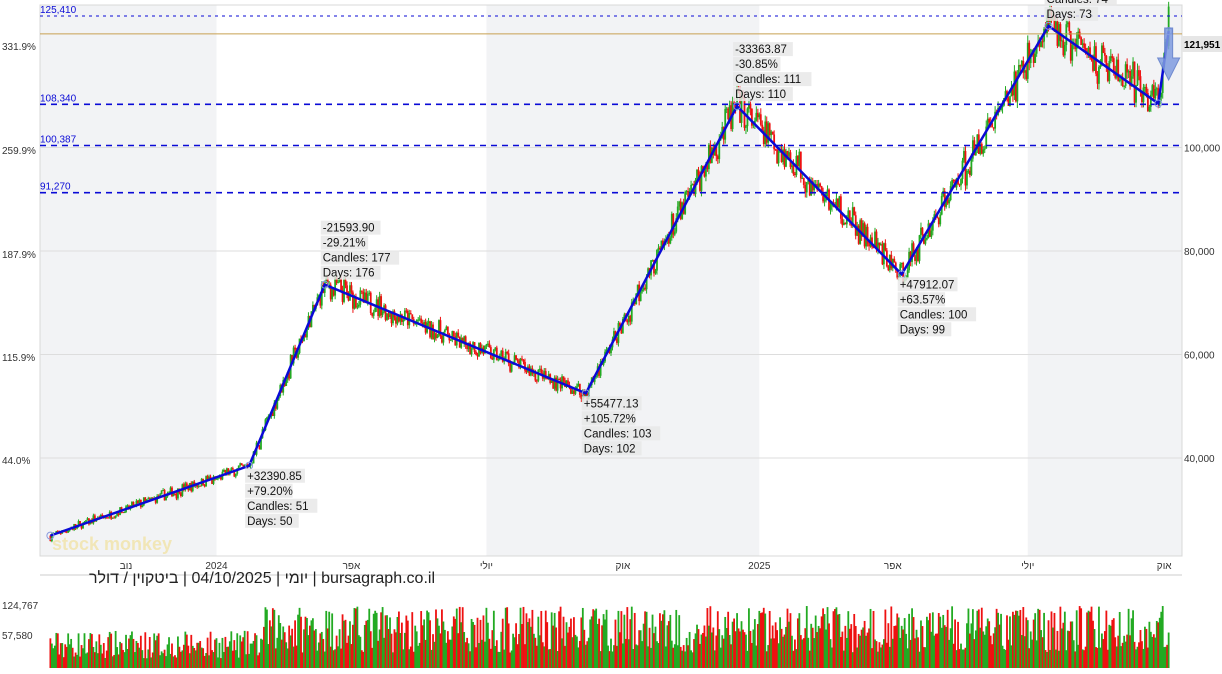 This screenshot has width=1222, height=674. What do you see at coordinates (20, 606) in the screenshot?
I see `volume-tick-label: 124,767` at bounding box center [20, 606].